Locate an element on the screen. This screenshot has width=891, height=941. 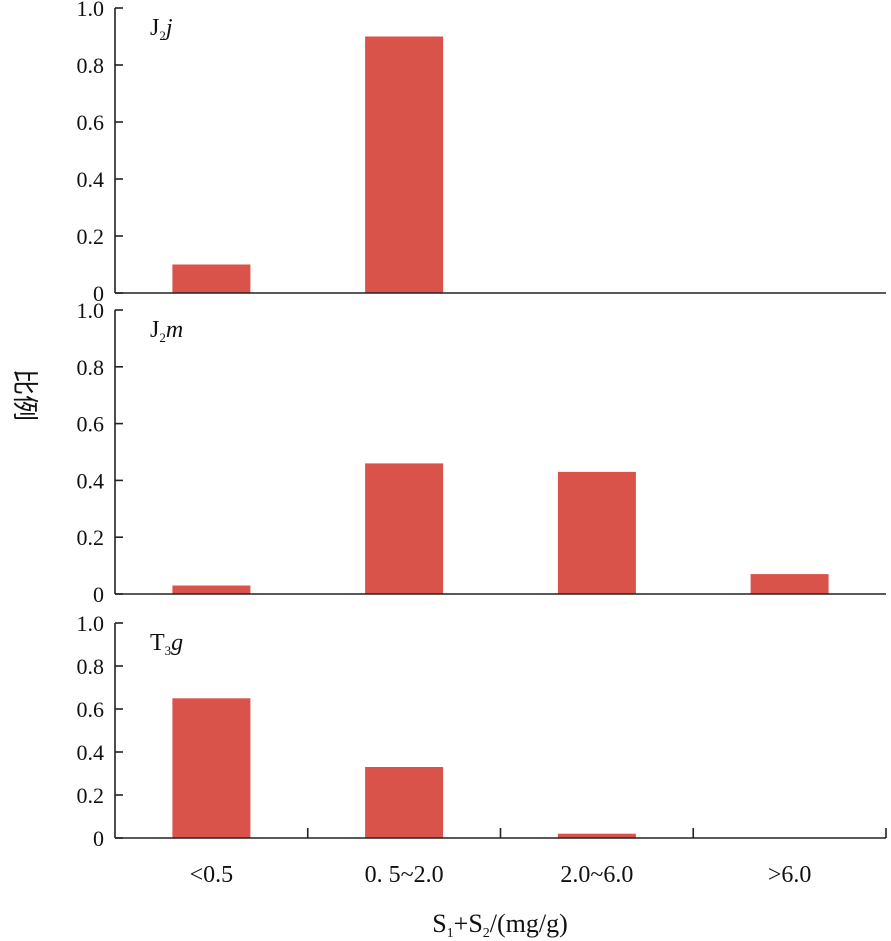
x-tick-label: 0. 5~2.0 is located at coordinates (404, 875).